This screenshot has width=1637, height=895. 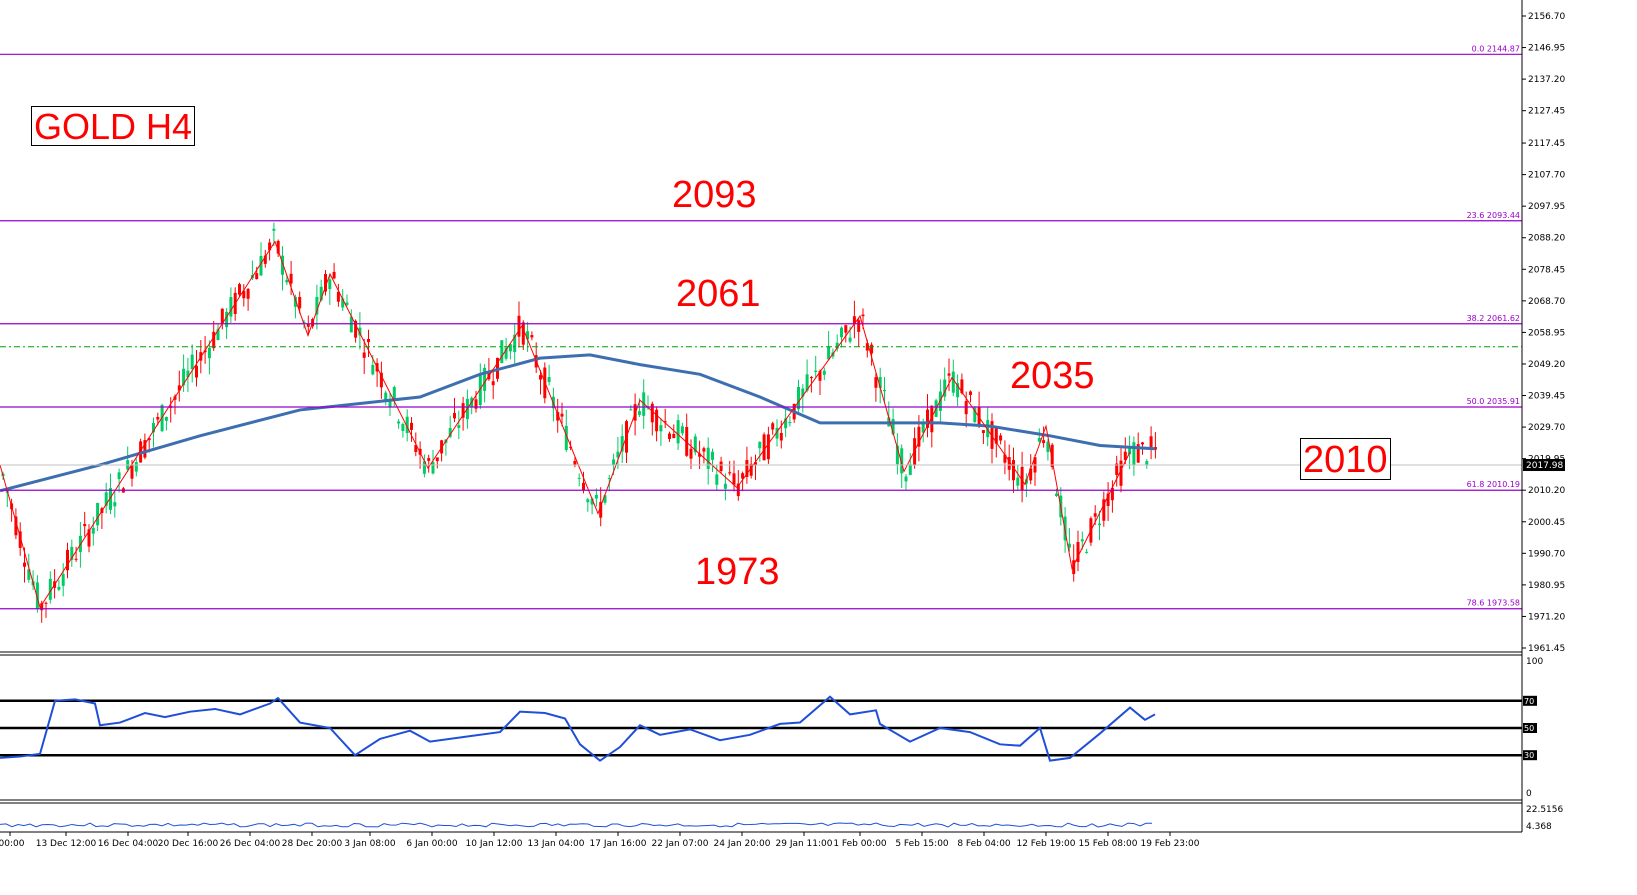 I want to click on annotation-2035: 2035, so click(x=1052, y=376).